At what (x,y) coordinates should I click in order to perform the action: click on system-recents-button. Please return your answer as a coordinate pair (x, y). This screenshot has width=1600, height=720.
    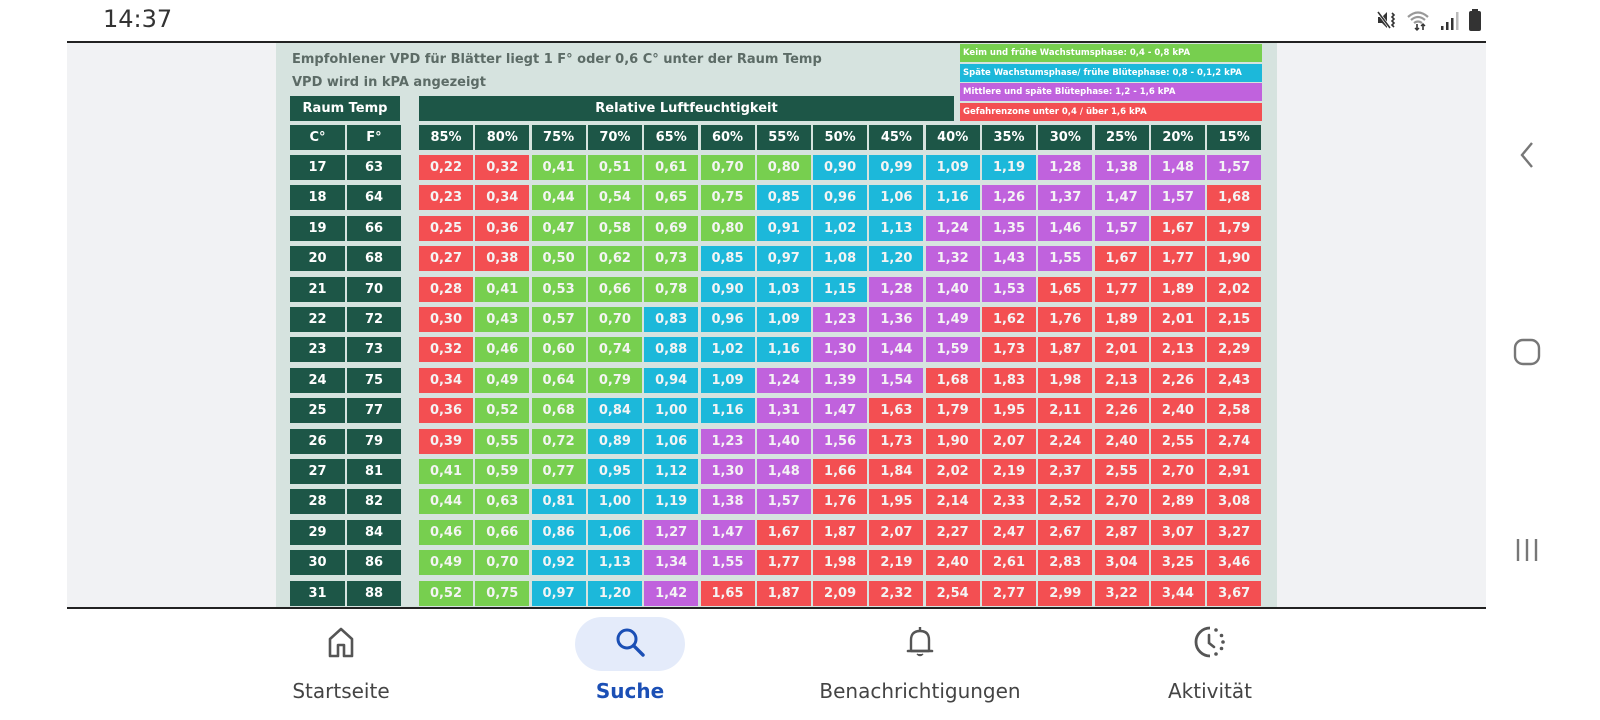
    Looking at the image, I should click on (1527, 552).